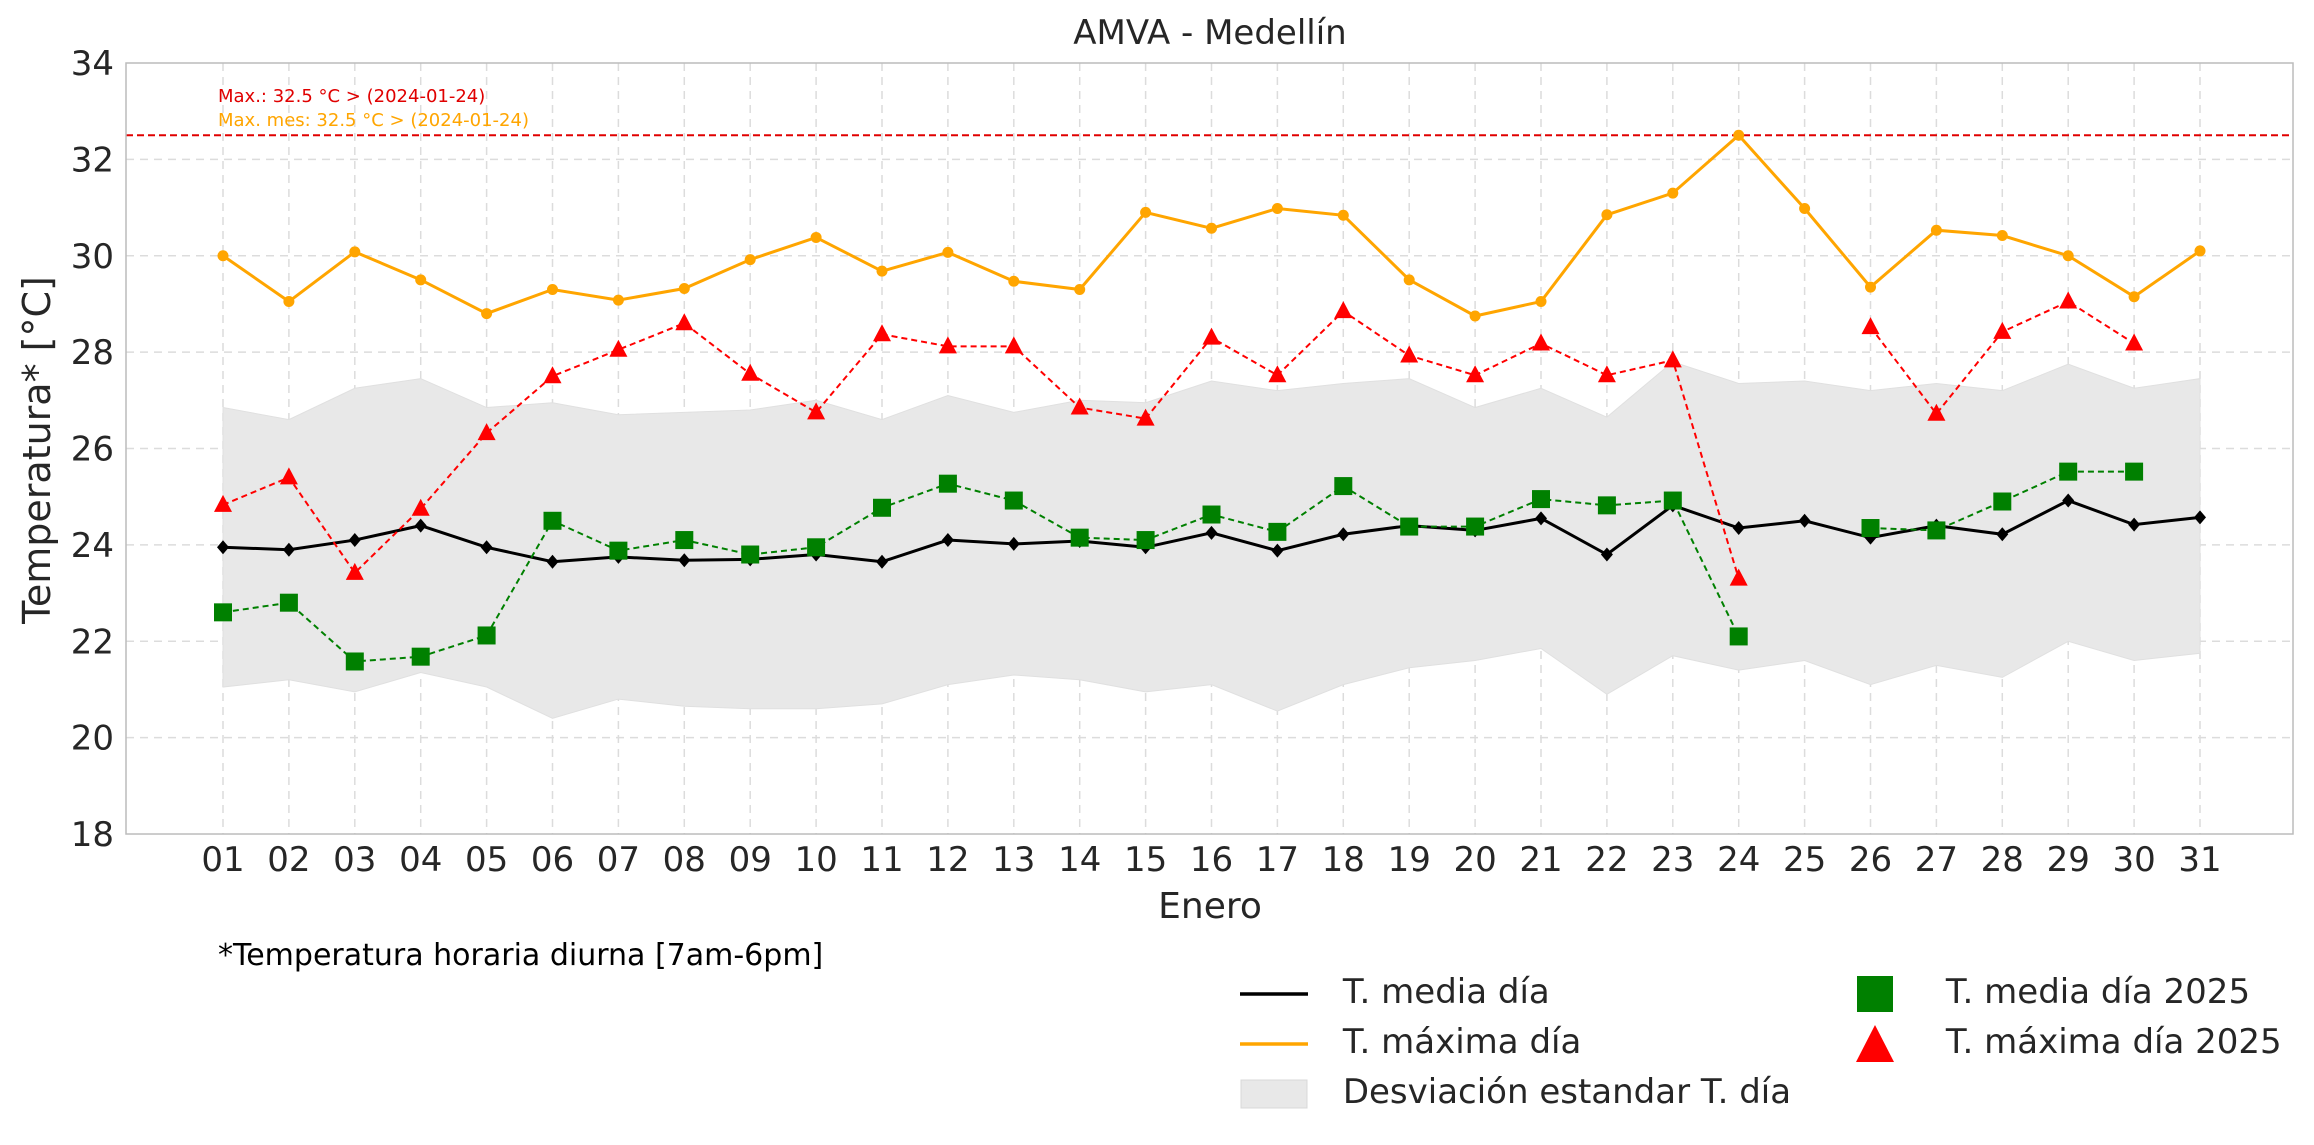 This screenshot has height=1145, width=2314. What do you see at coordinates (1079, 860) in the screenshot?
I see `x-tick-label: 14` at bounding box center [1079, 860].